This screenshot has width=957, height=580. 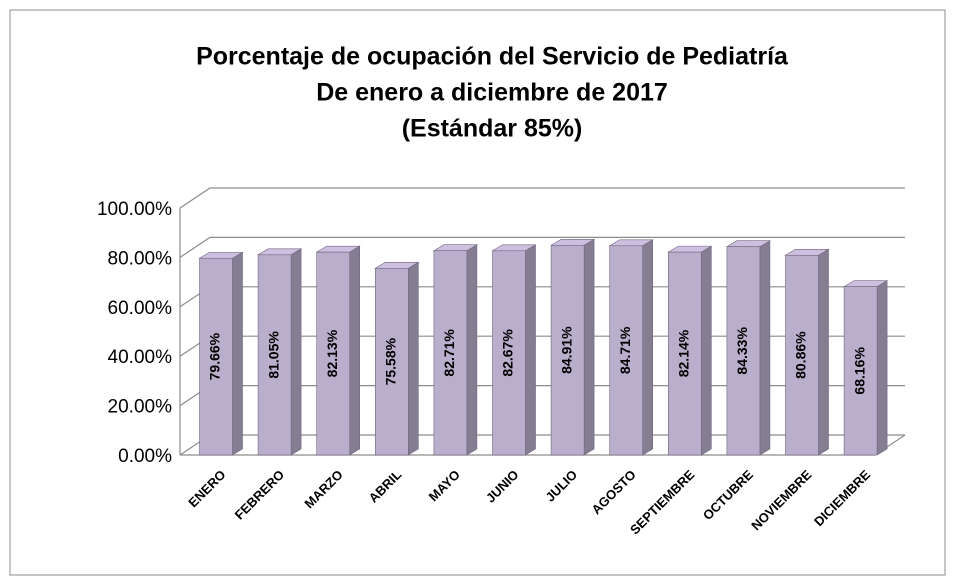 What do you see at coordinates (140, 357) in the screenshot?
I see `y-tick-label: 40.00%` at bounding box center [140, 357].